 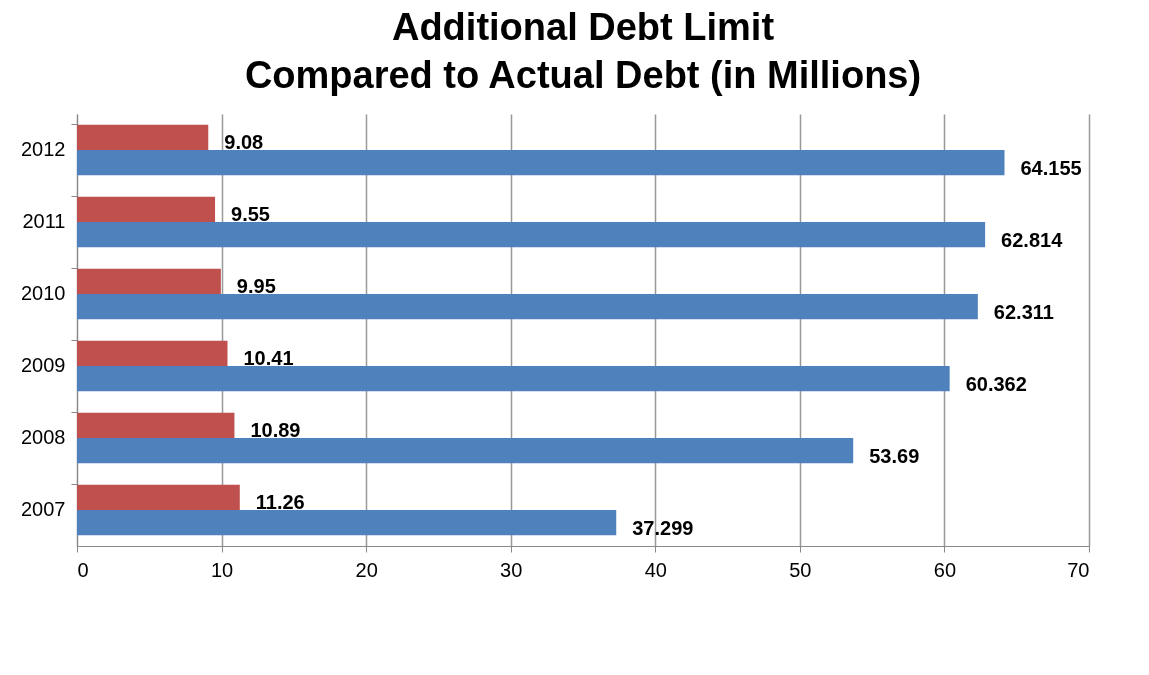 I want to click on data-label: 9.55, so click(x=250, y=214).